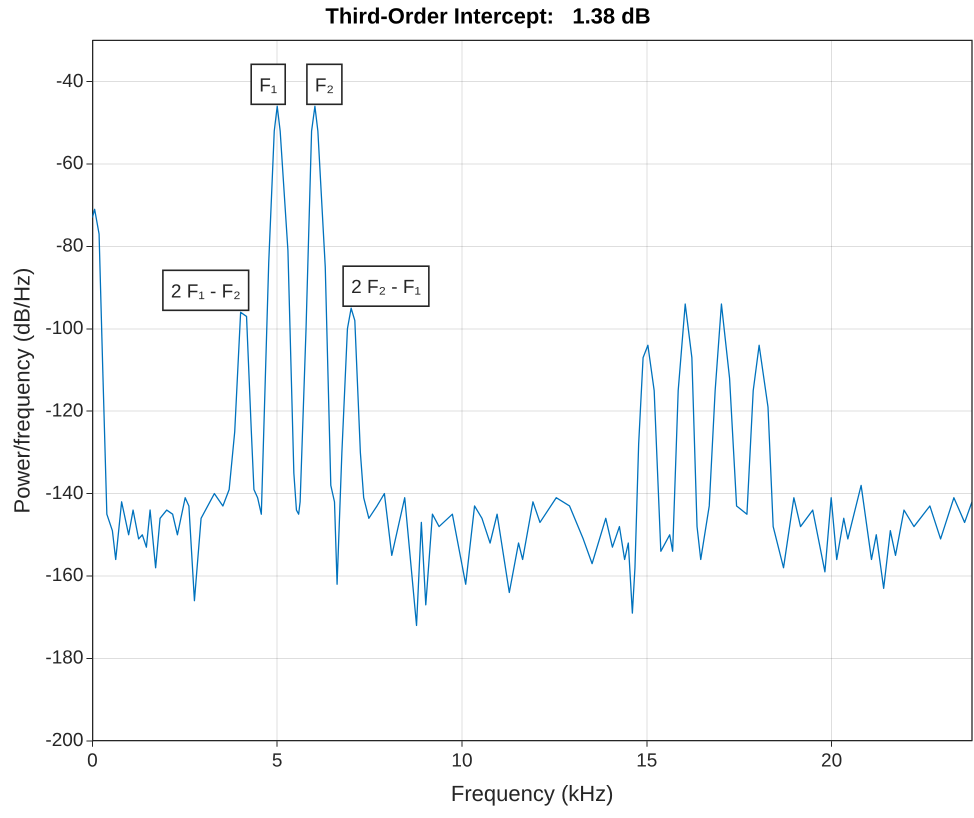 The height and width of the screenshot is (818, 974). What do you see at coordinates (64, 411) in the screenshot?
I see `y-tick-label: -120` at bounding box center [64, 411].